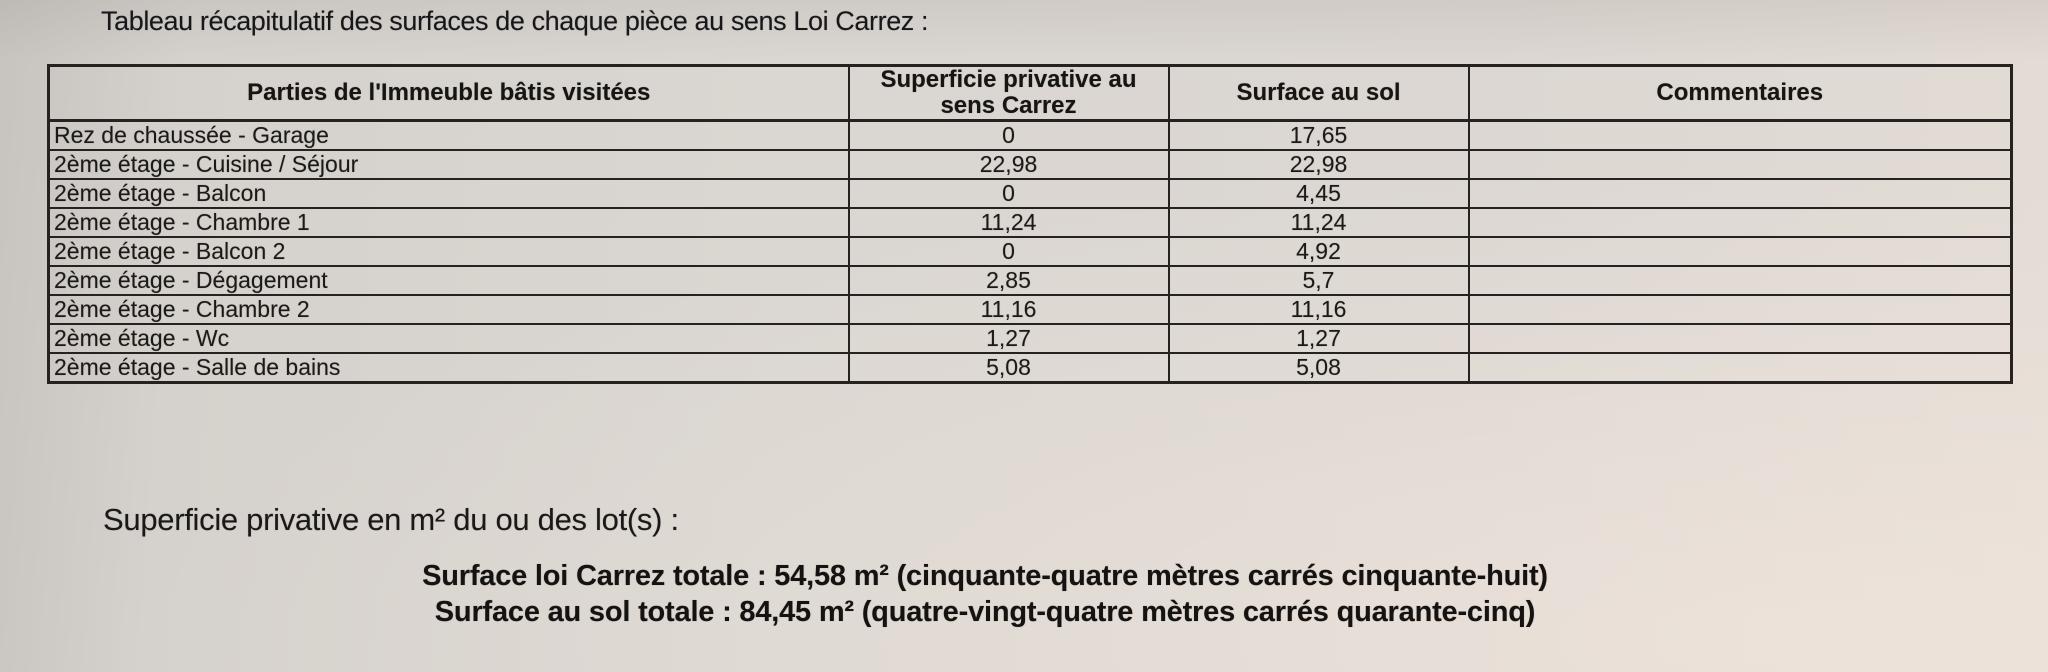 The image size is (2048, 672). I want to click on col-header-surface-sol: Surface au sol, so click(1318, 93).